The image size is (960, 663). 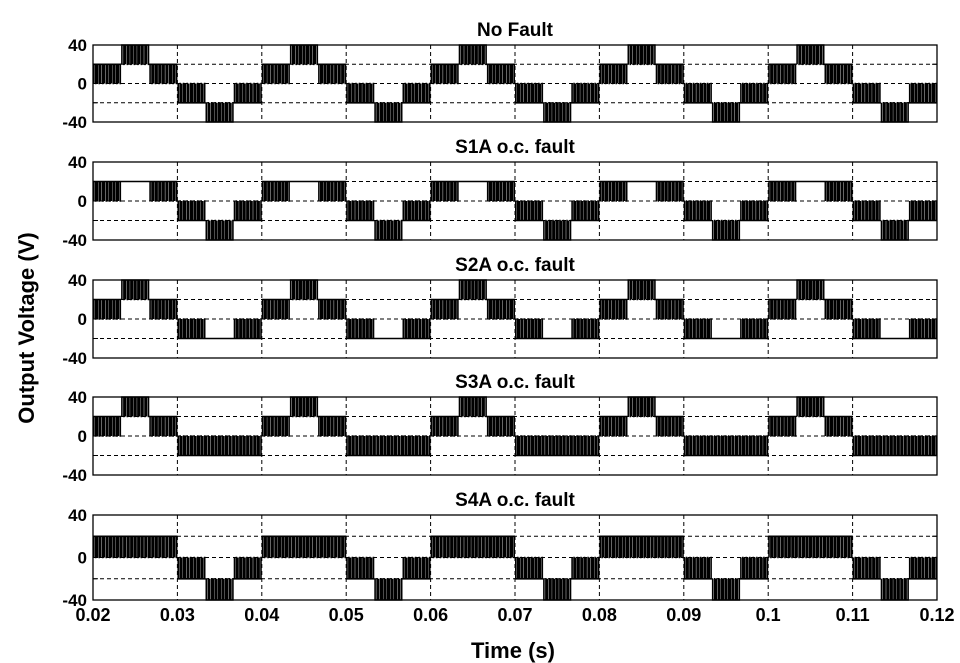 I want to click on subplot-title: S1A o.c. fault, so click(x=515, y=147).